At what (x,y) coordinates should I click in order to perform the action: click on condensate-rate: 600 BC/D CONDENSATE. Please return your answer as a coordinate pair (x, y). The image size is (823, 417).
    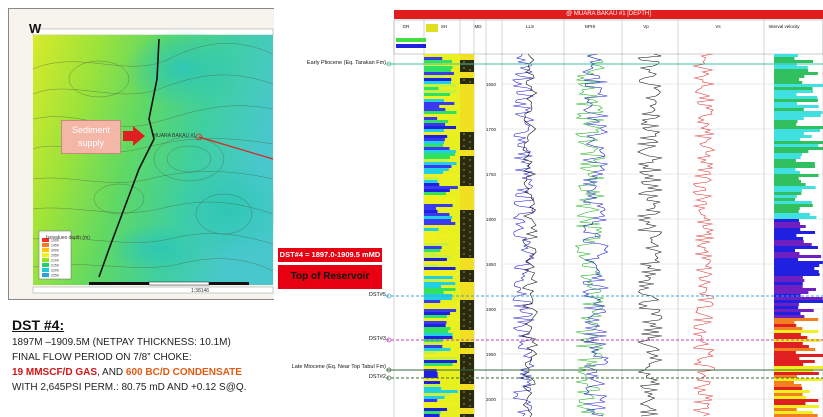
    Looking at the image, I should click on (183, 372).